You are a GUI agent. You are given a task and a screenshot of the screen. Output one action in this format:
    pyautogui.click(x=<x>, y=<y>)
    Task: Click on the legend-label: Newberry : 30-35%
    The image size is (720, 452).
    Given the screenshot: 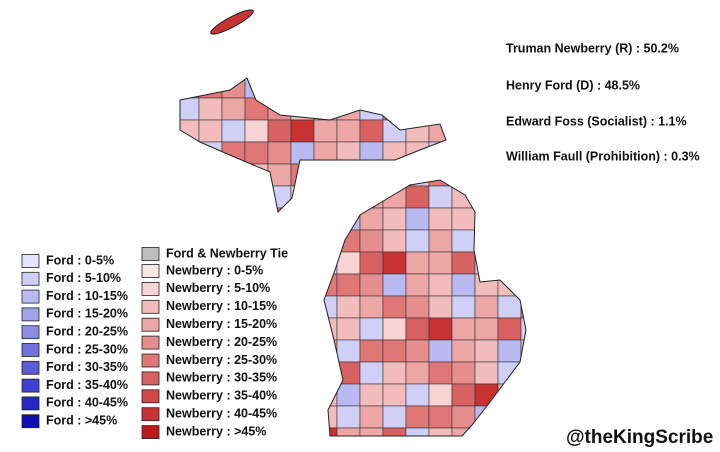 What is the action you would take?
    pyautogui.click(x=221, y=378)
    